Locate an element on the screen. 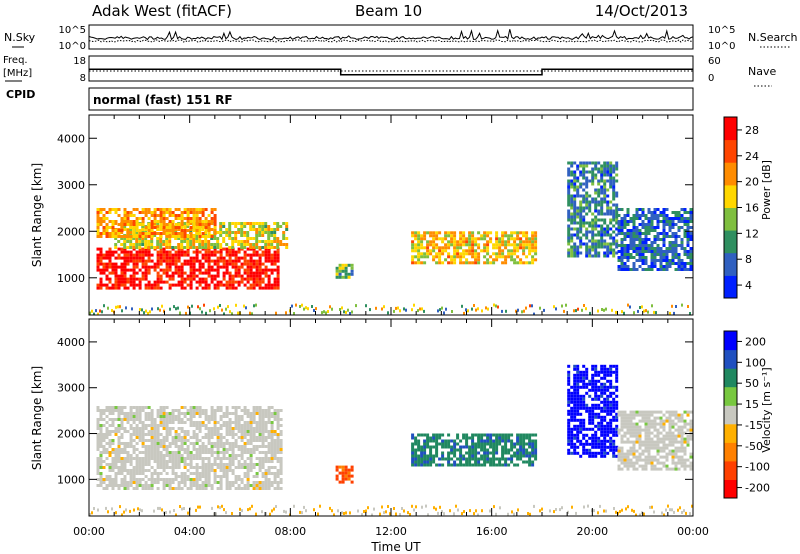 The width and height of the screenshot is (800, 554). cpid-text: normal (fast) 151 RF is located at coordinates (163, 100).